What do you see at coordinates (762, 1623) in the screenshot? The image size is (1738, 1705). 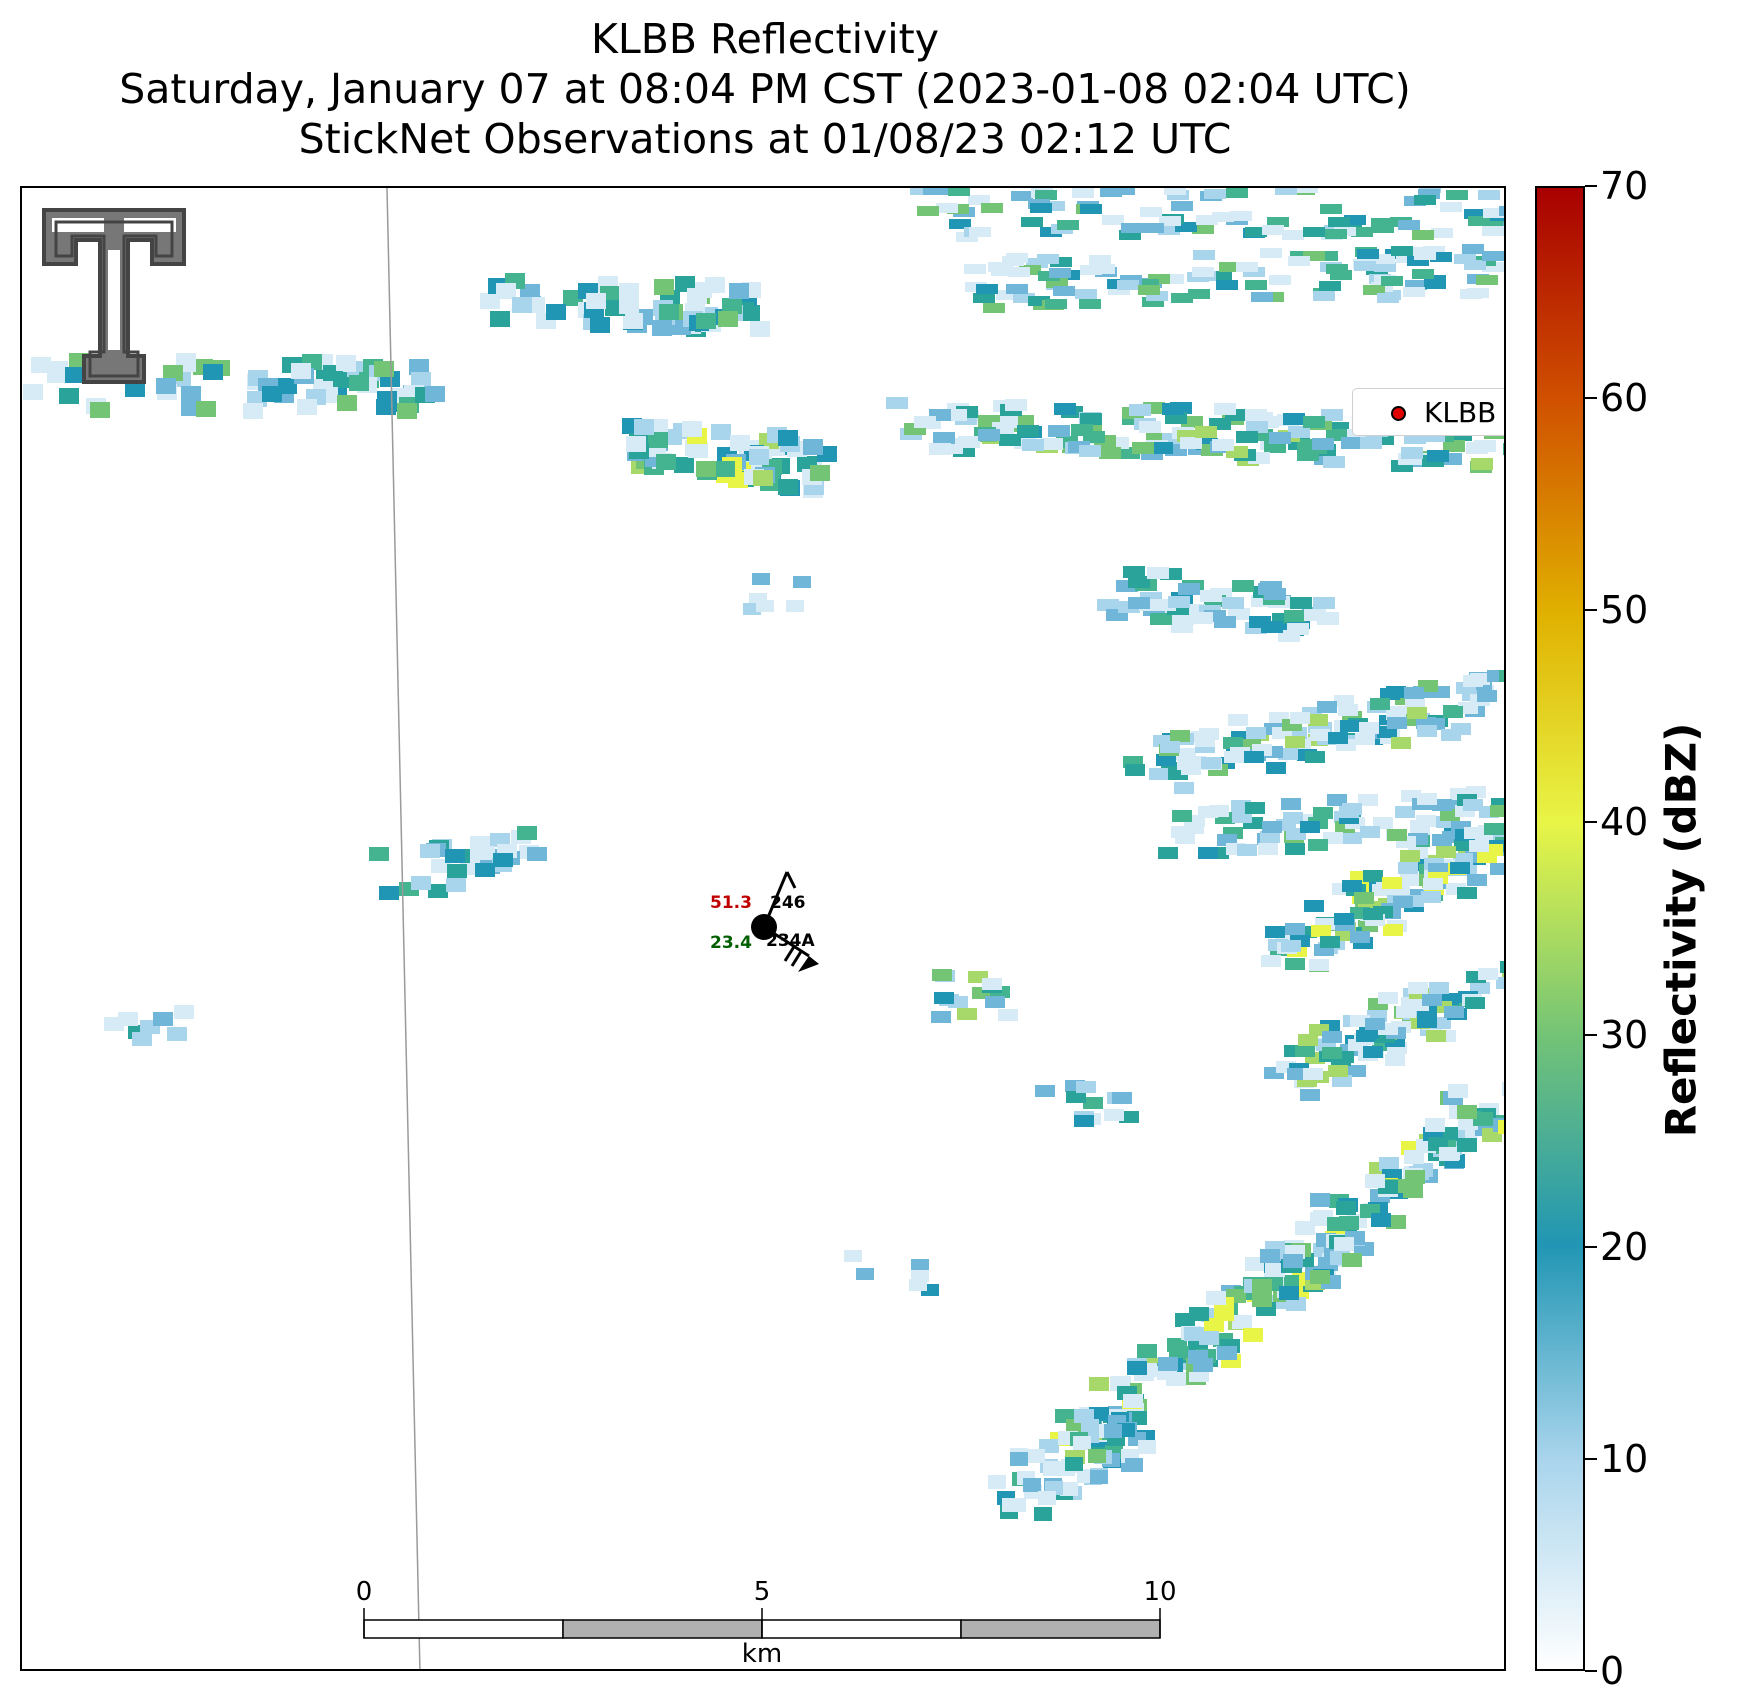 I see `scale-bar` at bounding box center [762, 1623].